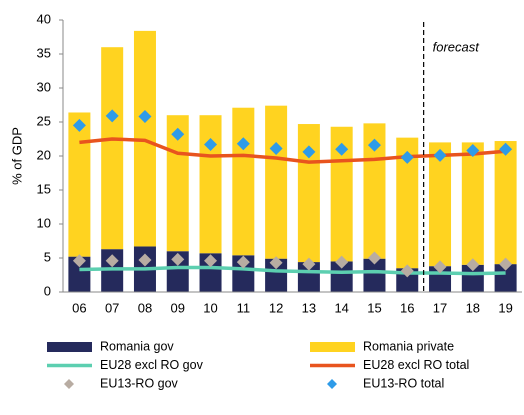  What do you see at coordinates (137, 346) in the screenshot?
I see `legend-label: Romania gov` at bounding box center [137, 346].